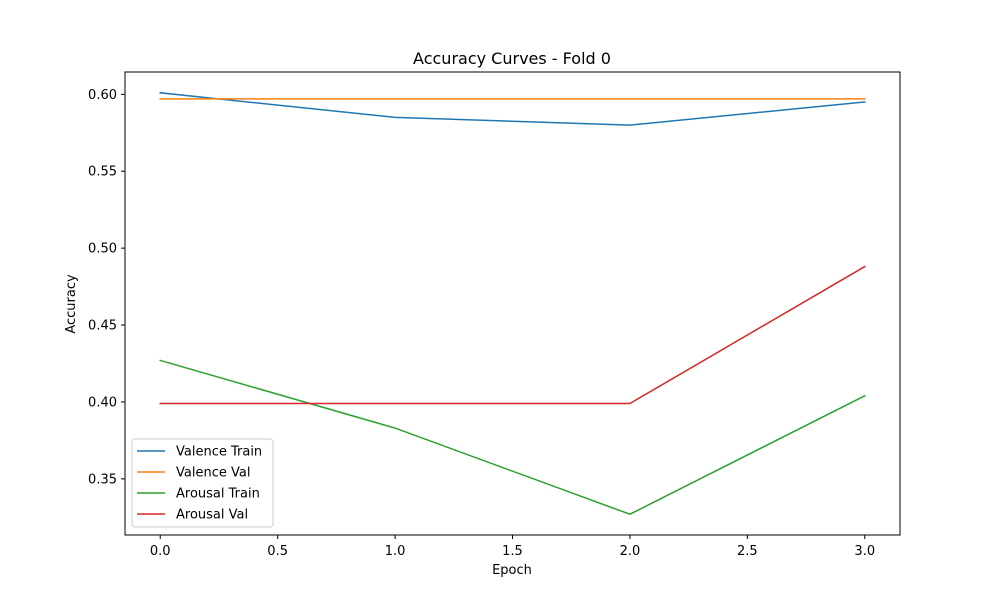 This screenshot has height=600, width=1000. What do you see at coordinates (512, 58) in the screenshot?
I see `chart-title: Accuracy Curves - Fold 0` at bounding box center [512, 58].